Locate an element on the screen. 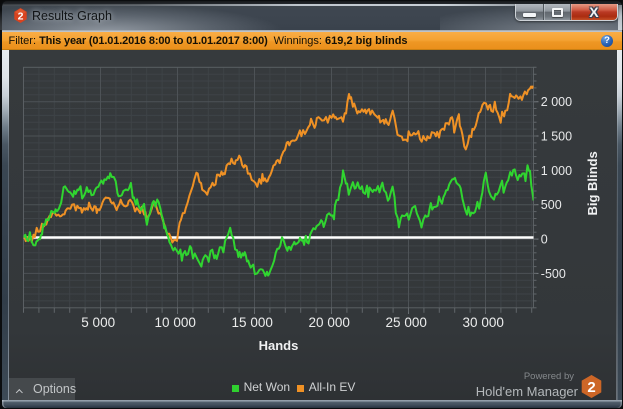 This screenshot has width=623, height=409. svg-text: 25 000 is located at coordinates (406, 322).